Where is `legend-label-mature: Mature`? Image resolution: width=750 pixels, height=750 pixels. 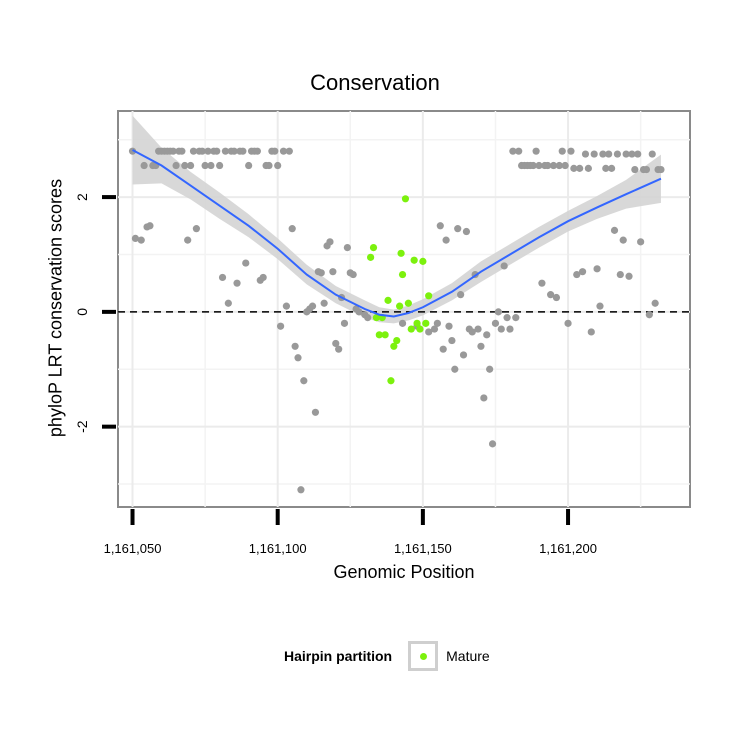 legend-label-mature: Mature is located at coordinates (468, 656).